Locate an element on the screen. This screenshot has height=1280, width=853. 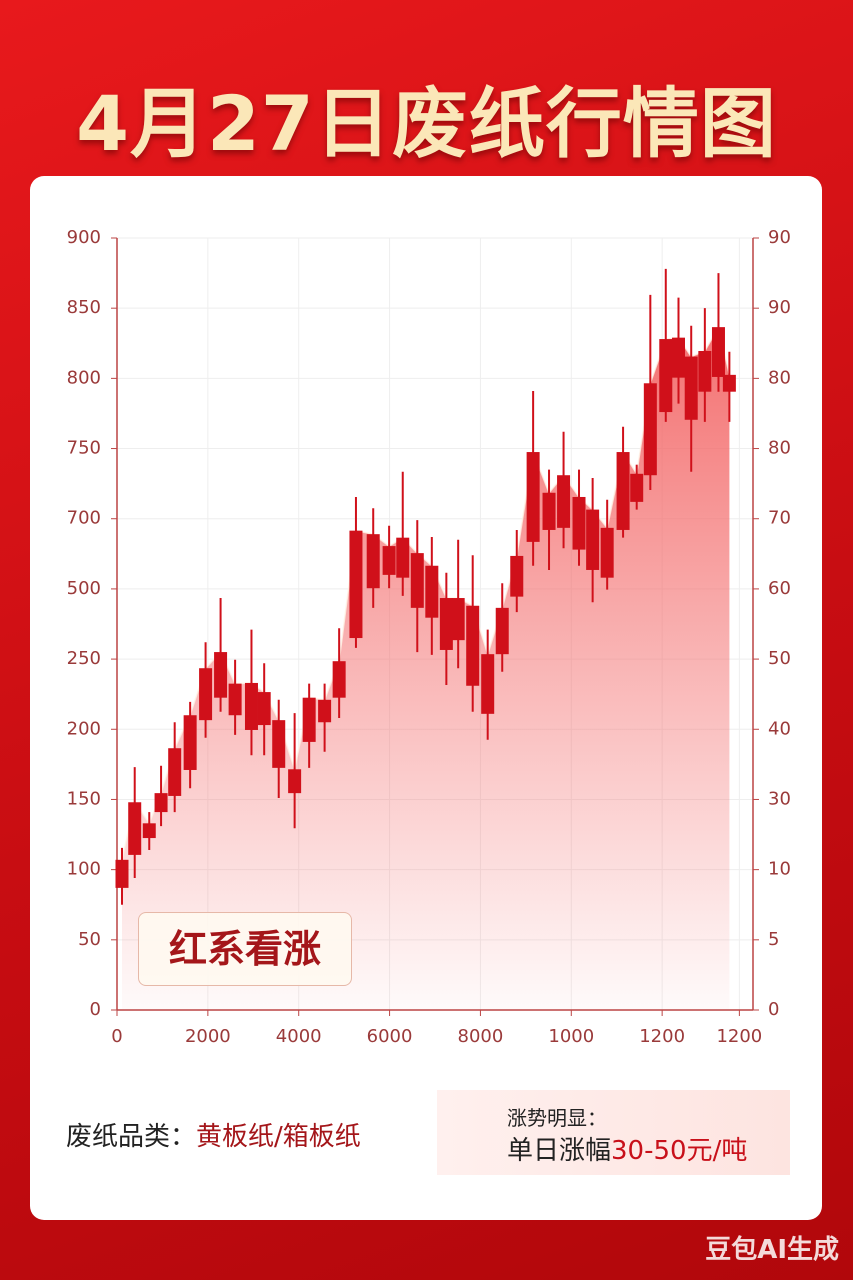
trend-prefix: 单日涨幅 is located at coordinates (559, 1151).